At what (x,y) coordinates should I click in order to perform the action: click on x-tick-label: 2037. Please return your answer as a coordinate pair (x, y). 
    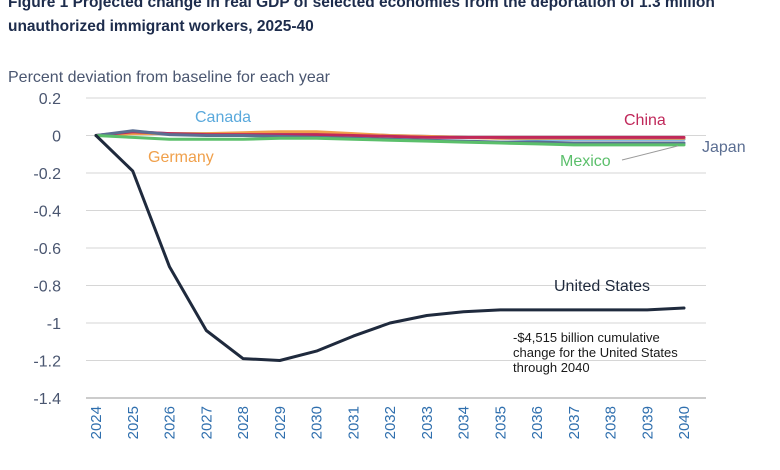
    Looking at the image, I should click on (574, 422).